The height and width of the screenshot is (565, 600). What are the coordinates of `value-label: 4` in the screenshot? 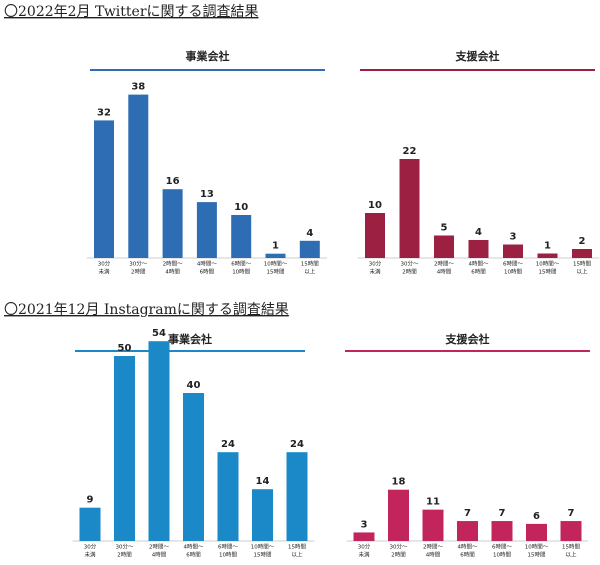 It's located at (309, 233).